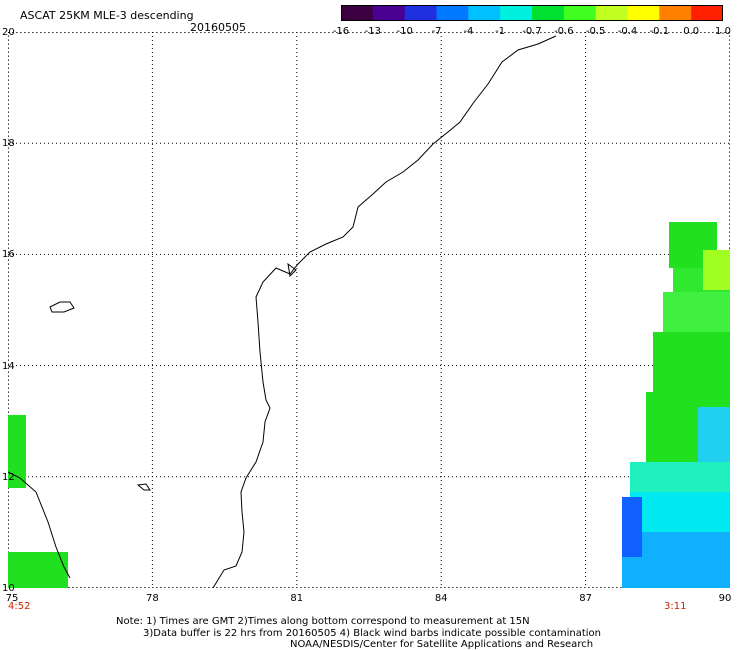 The height and width of the screenshot is (650, 740). I want to click on latitude-label: 12, so click(8, 477).